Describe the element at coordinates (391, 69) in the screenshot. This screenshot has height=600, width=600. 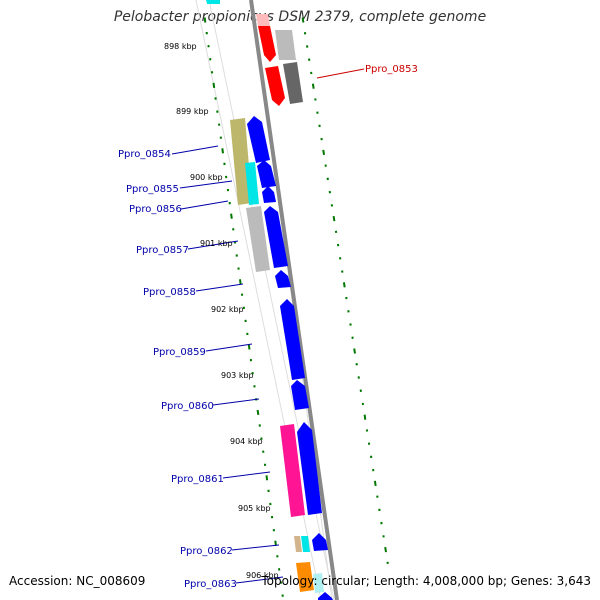
I see `gene-label-ppro-0853: Ppro_0853` at that location.